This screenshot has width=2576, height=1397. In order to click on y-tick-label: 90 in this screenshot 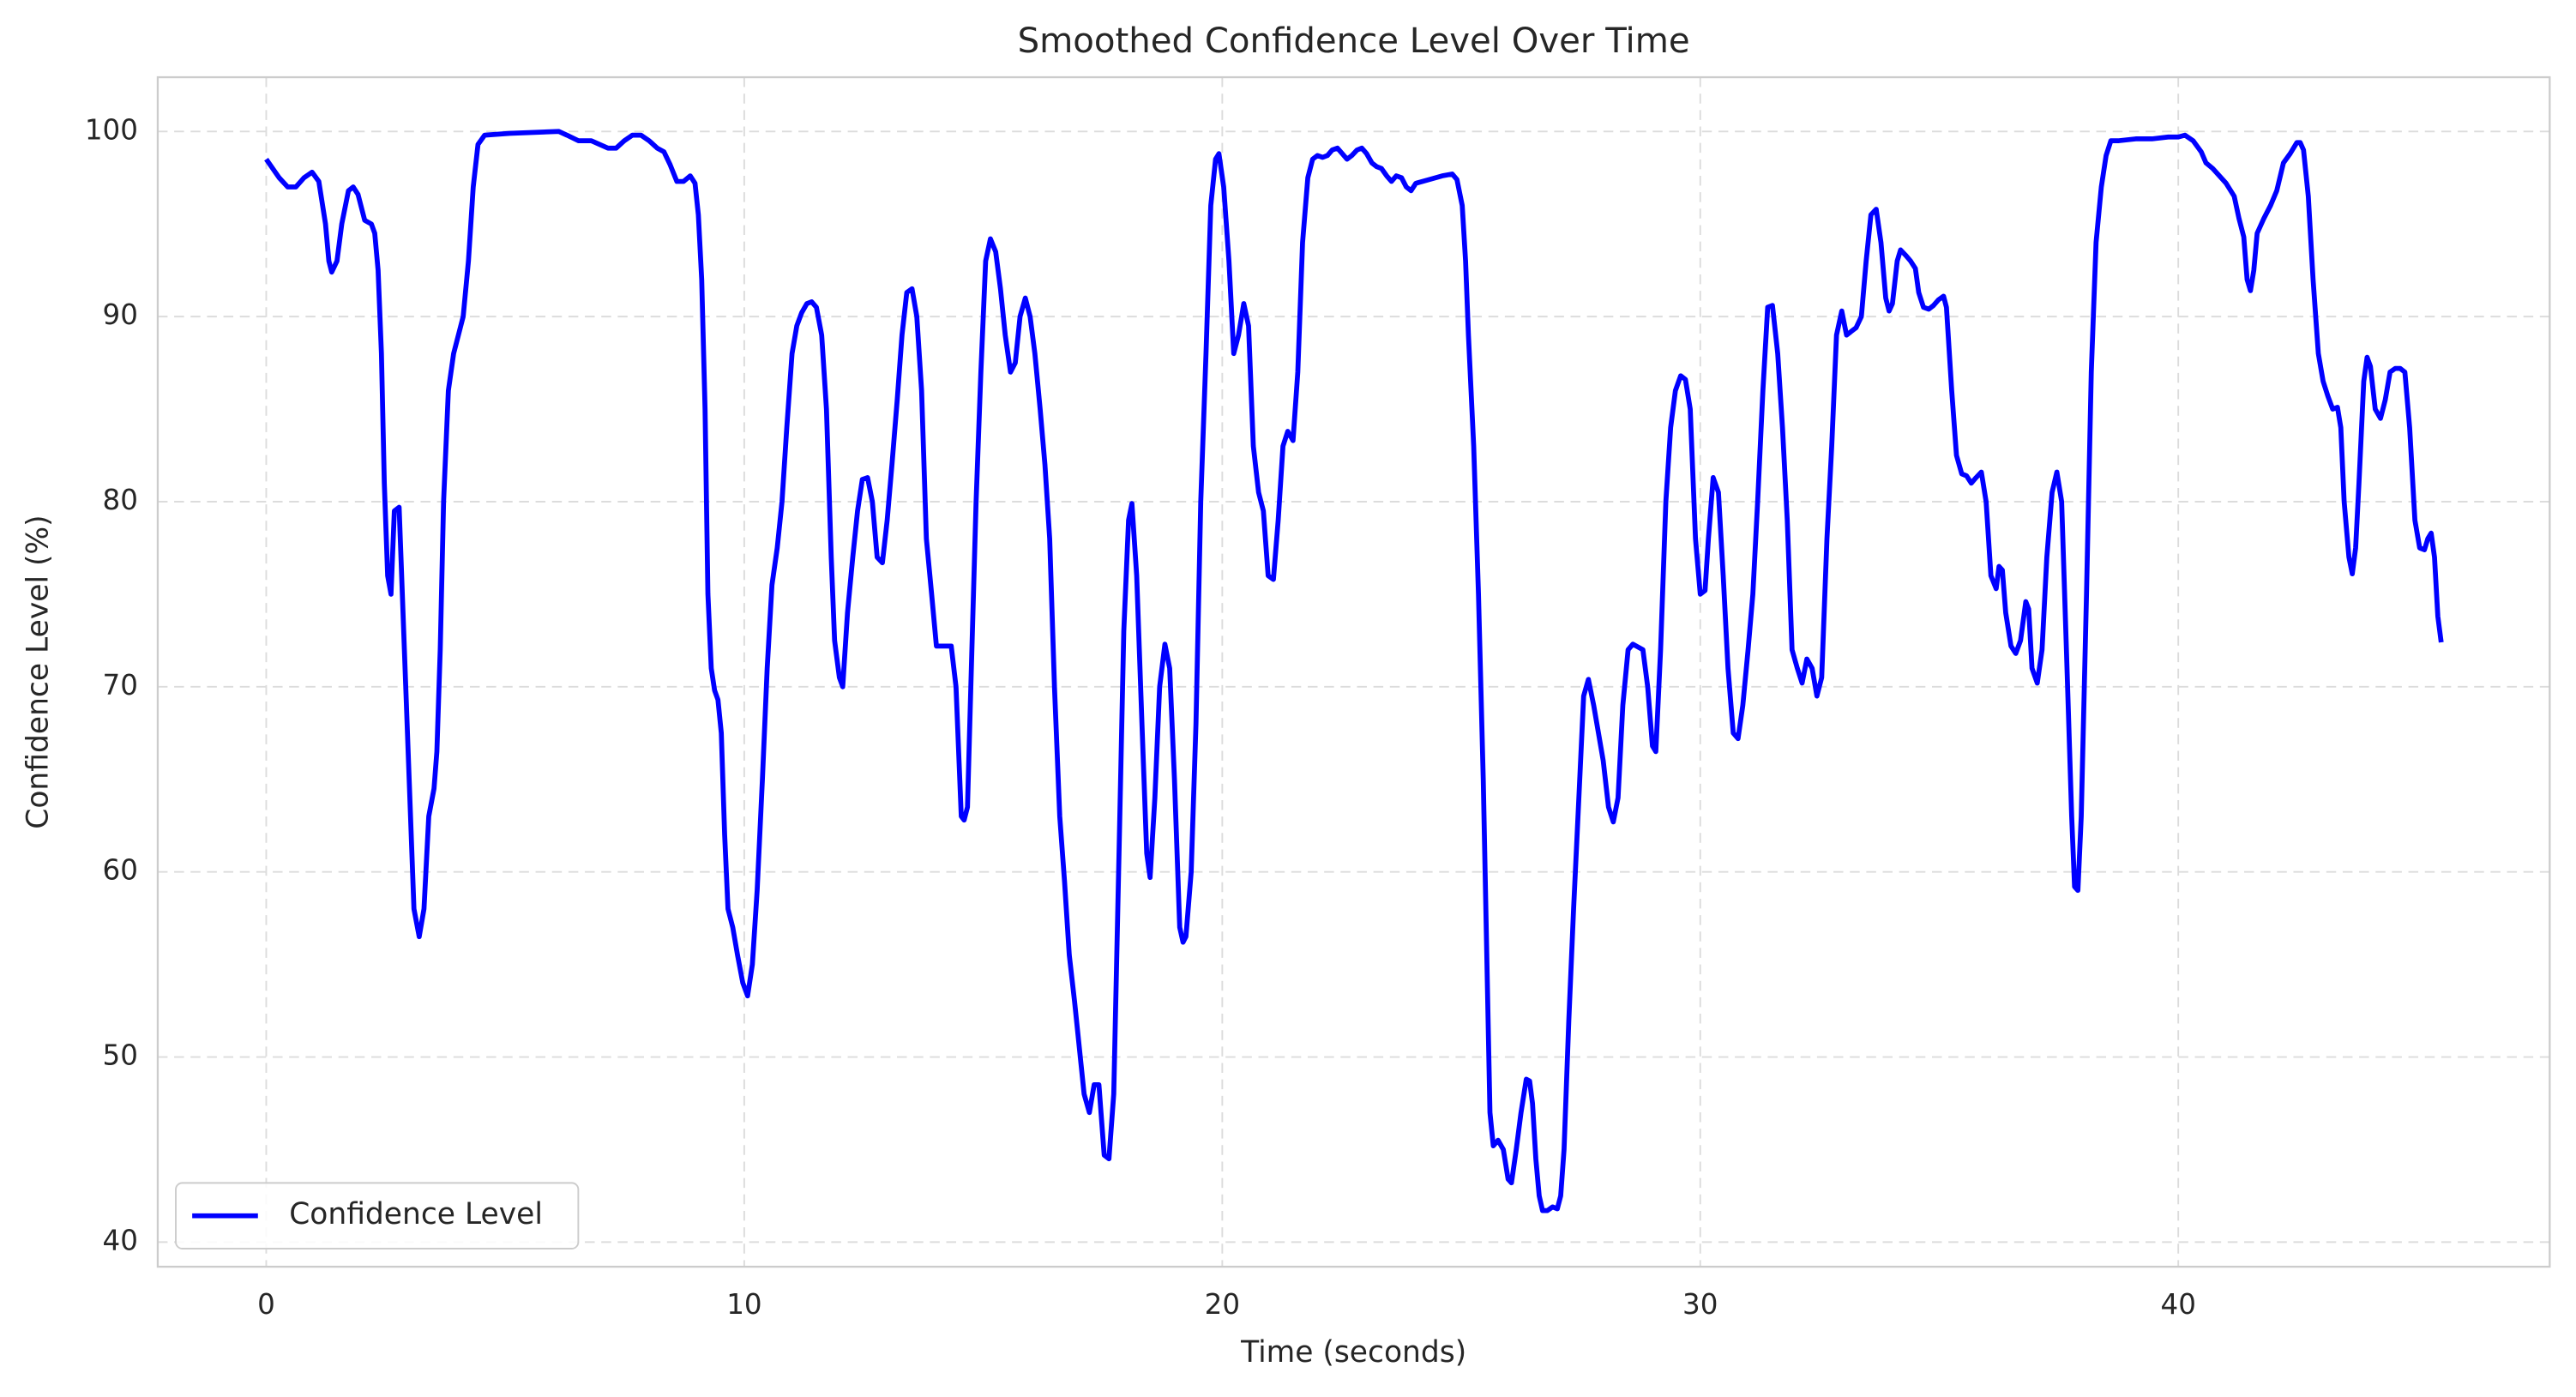, I will do `click(120, 315)`.